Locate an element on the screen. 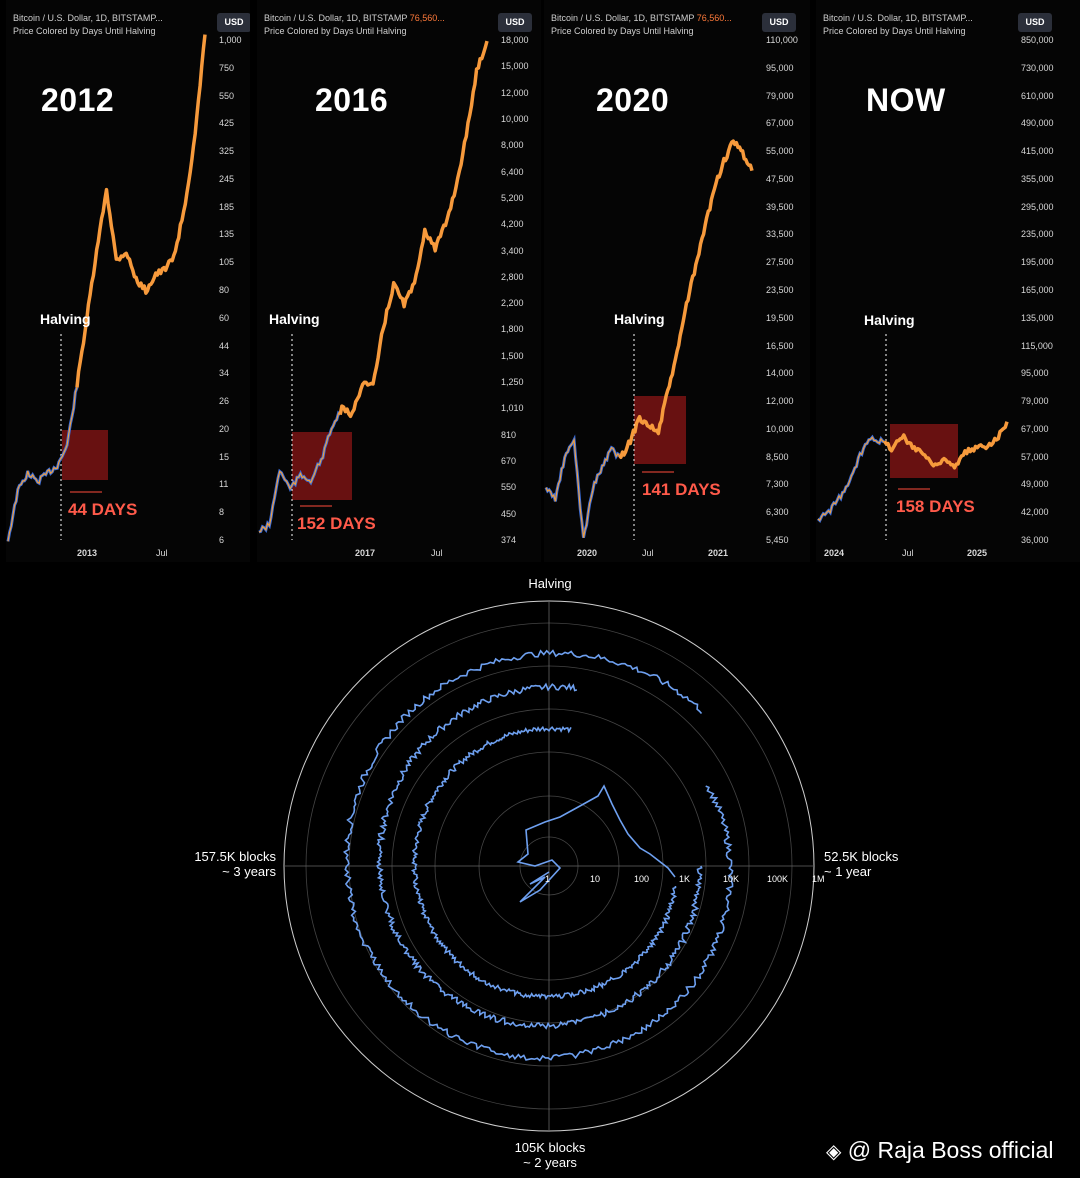 The height and width of the screenshot is (1178, 1080). y-axis-tick: 450 is located at coordinates (509, 513).